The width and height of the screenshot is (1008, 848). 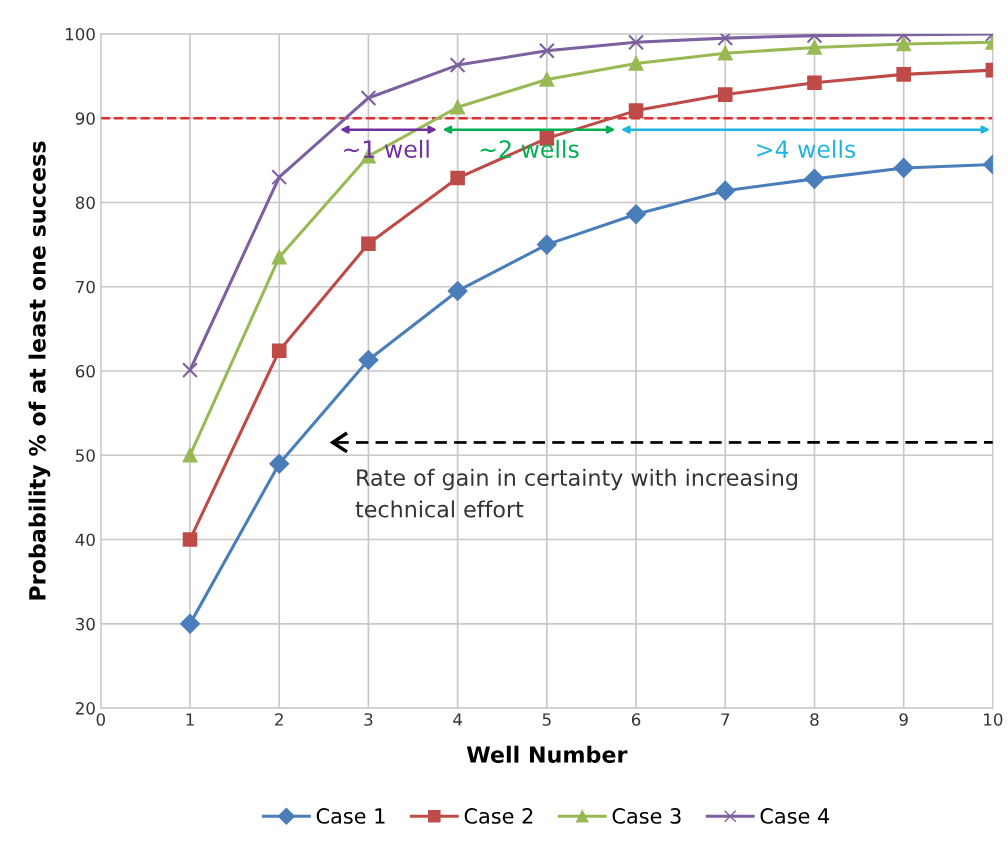 What do you see at coordinates (85, 624) in the screenshot?
I see `y-tick-label: 30` at bounding box center [85, 624].